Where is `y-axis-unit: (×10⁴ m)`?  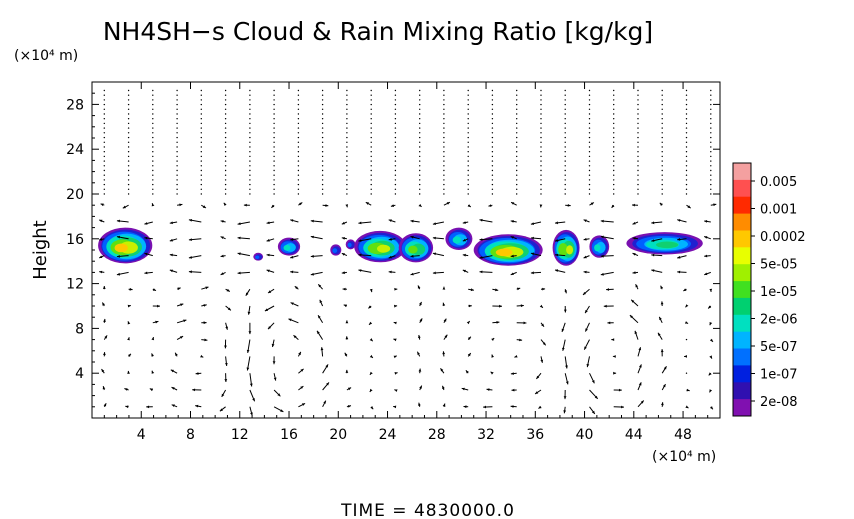
y-axis-unit: (×10⁴ m) is located at coordinates (46, 56).